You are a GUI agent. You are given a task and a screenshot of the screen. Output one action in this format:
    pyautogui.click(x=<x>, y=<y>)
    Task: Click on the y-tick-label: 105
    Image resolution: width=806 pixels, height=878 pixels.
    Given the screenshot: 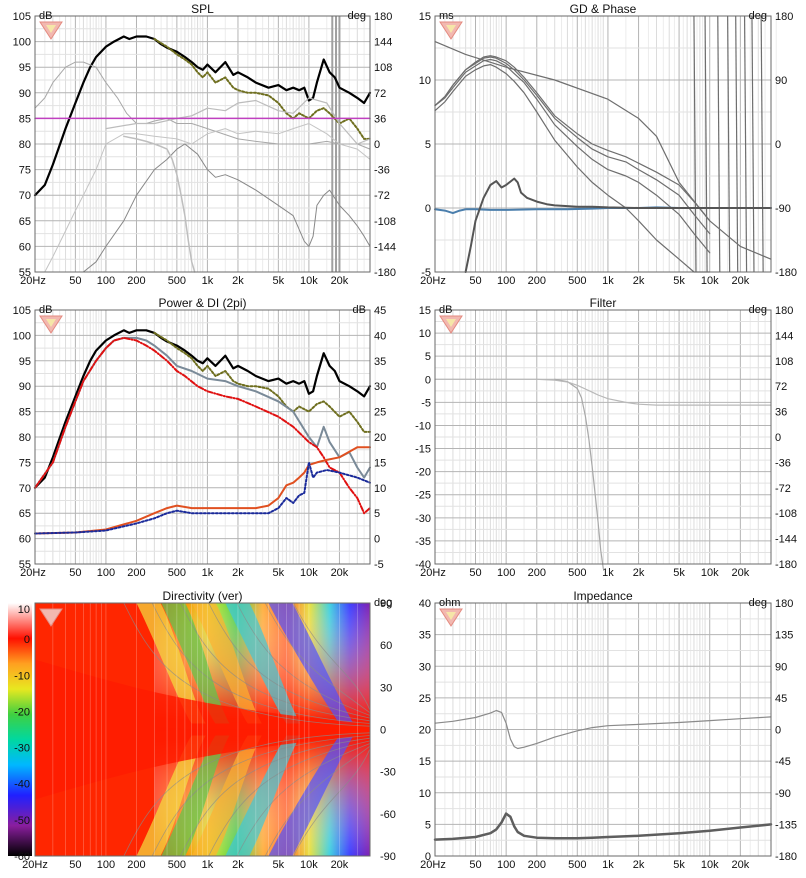 What is the action you would take?
    pyautogui.click(x=22, y=311)
    